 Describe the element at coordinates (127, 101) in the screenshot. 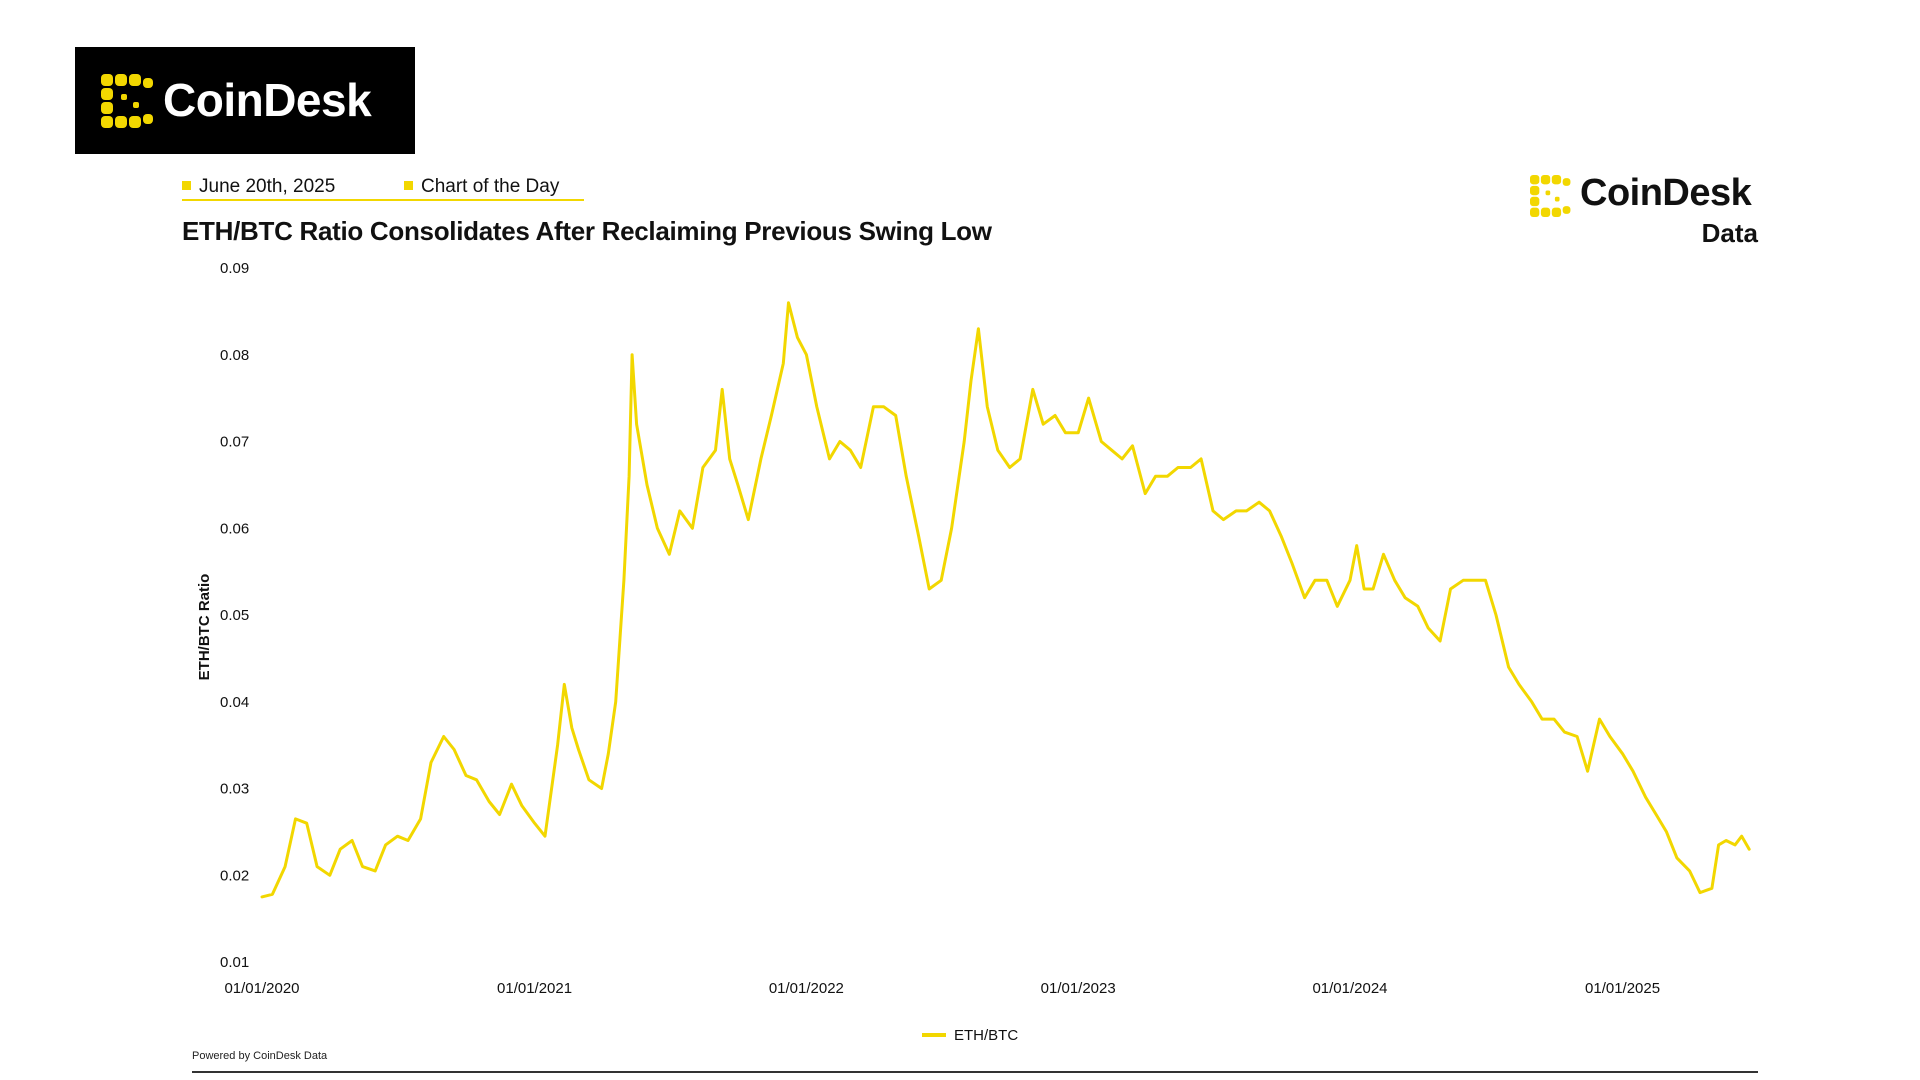

I see `coindesk-logo-icon` at that location.